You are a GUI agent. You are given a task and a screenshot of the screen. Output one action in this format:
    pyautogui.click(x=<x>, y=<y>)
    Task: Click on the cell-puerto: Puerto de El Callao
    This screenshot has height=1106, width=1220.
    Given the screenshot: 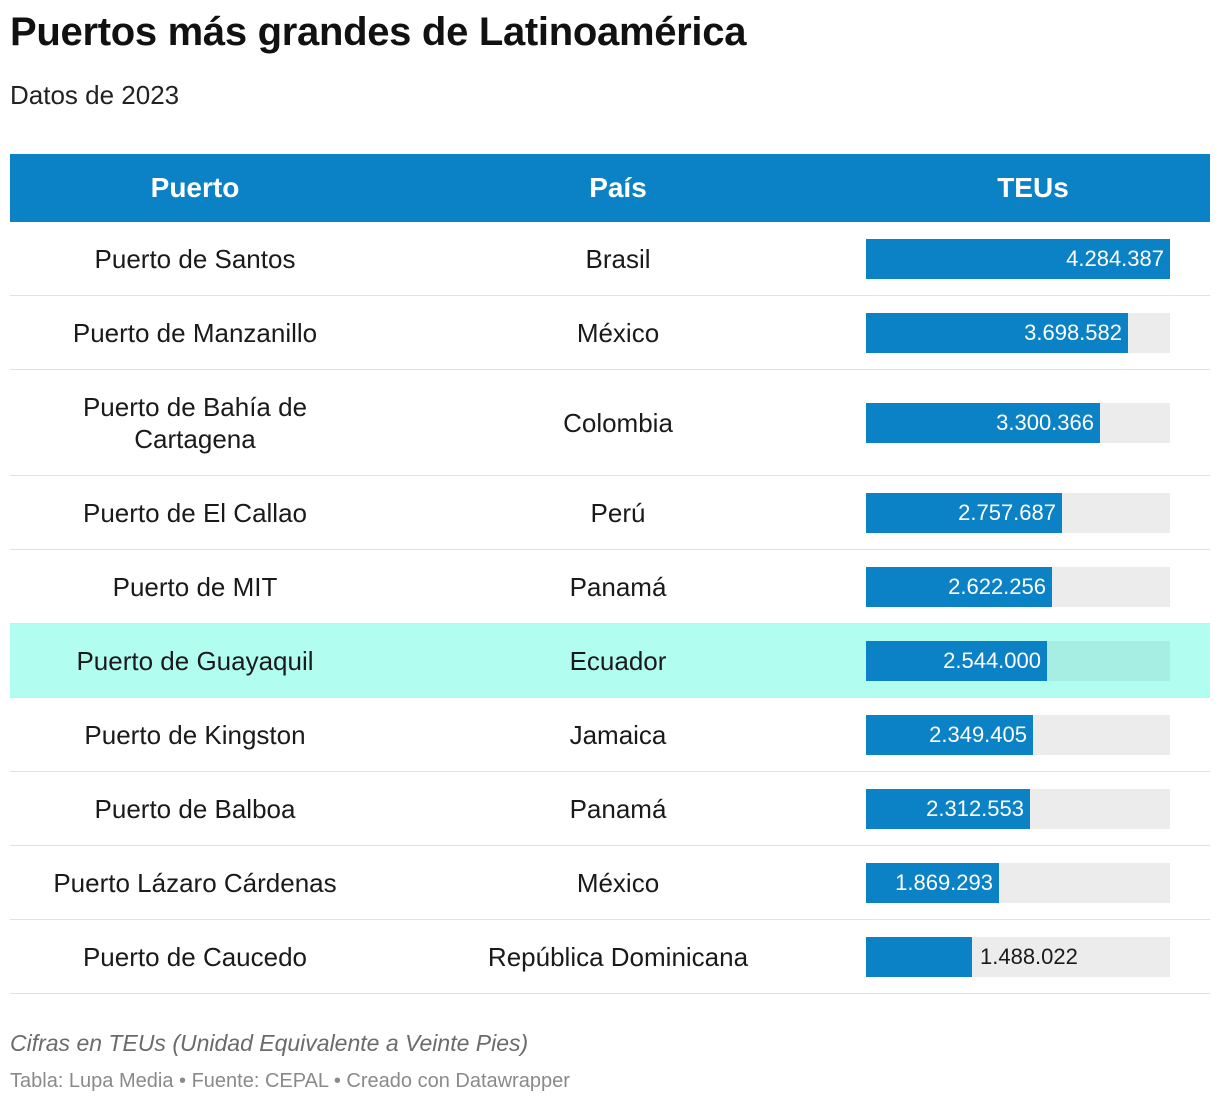 What is the action you would take?
    pyautogui.click(x=195, y=512)
    